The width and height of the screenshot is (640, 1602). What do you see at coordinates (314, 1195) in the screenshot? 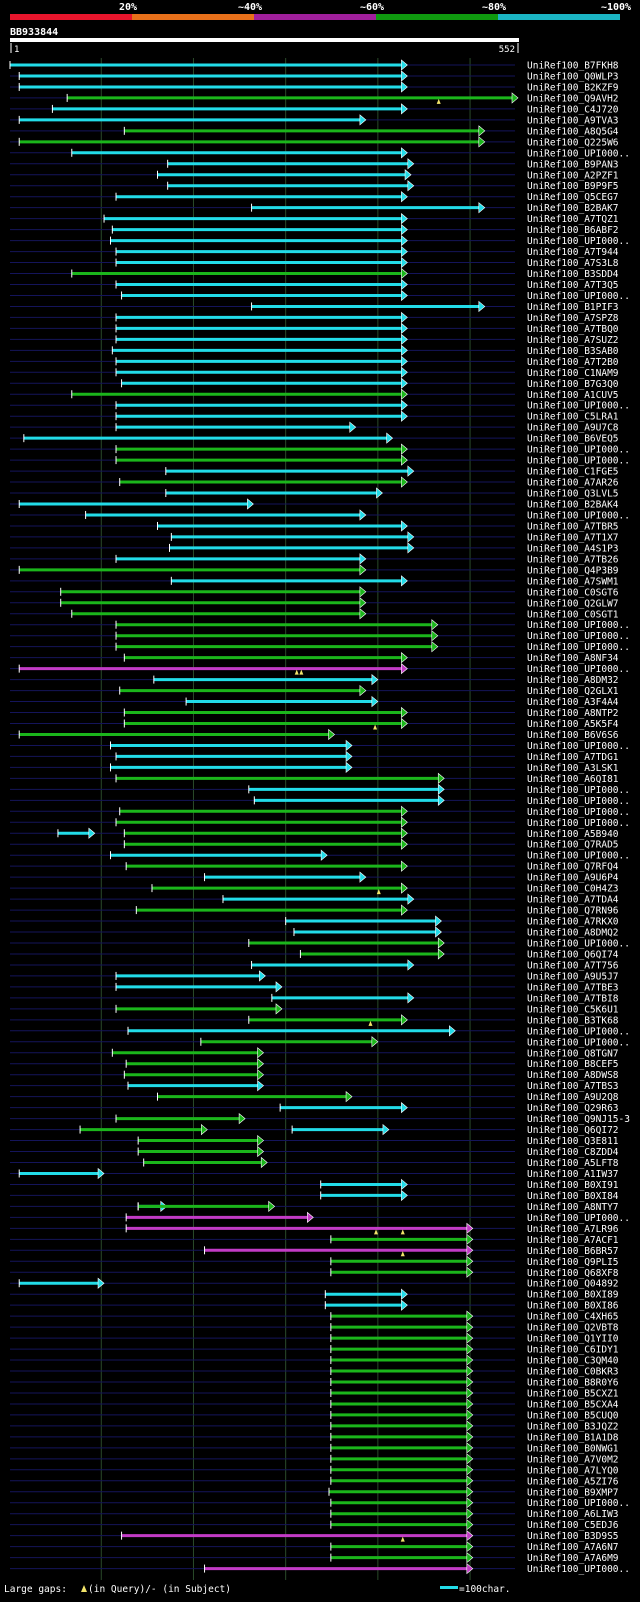
I see `hit-row: UniRef100_B0XI84` at bounding box center [314, 1195].